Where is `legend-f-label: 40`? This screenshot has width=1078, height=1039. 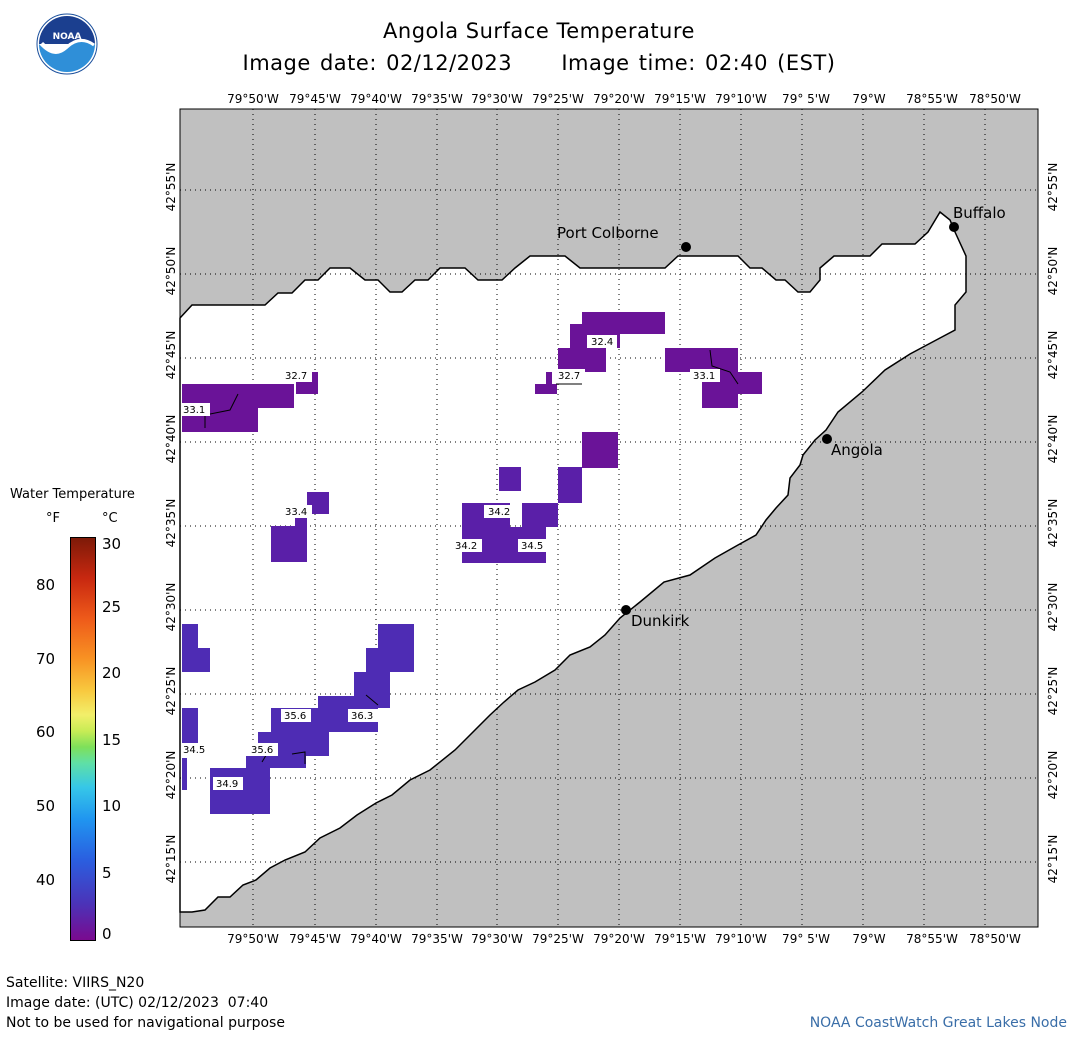 legend-f-label: 40 is located at coordinates (46, 880).